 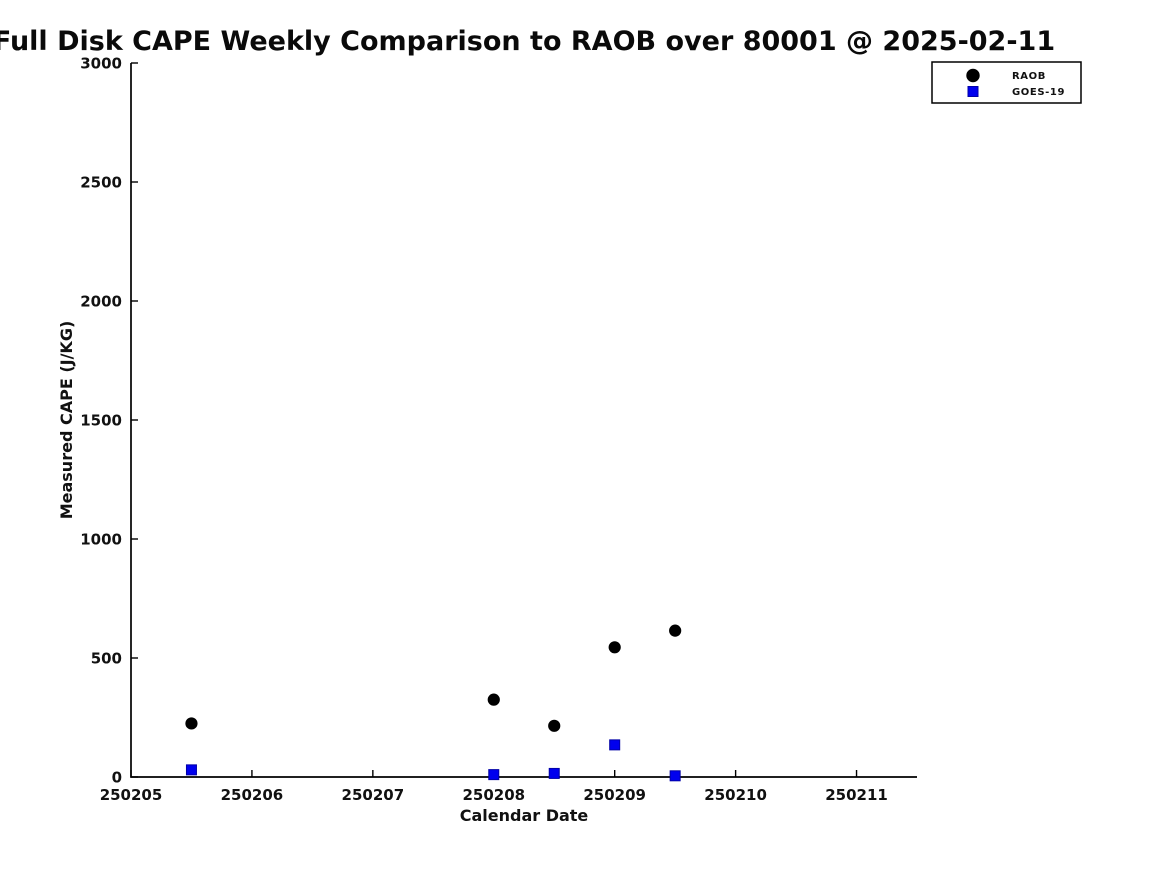 I want to click on legend-label-goes-19: GOES-19, so click(x=1038, y=92).